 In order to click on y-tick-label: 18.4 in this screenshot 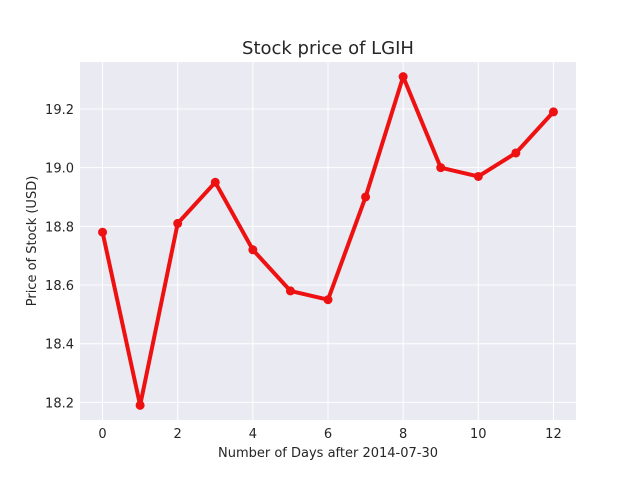, I will do `click(59, 345)`.